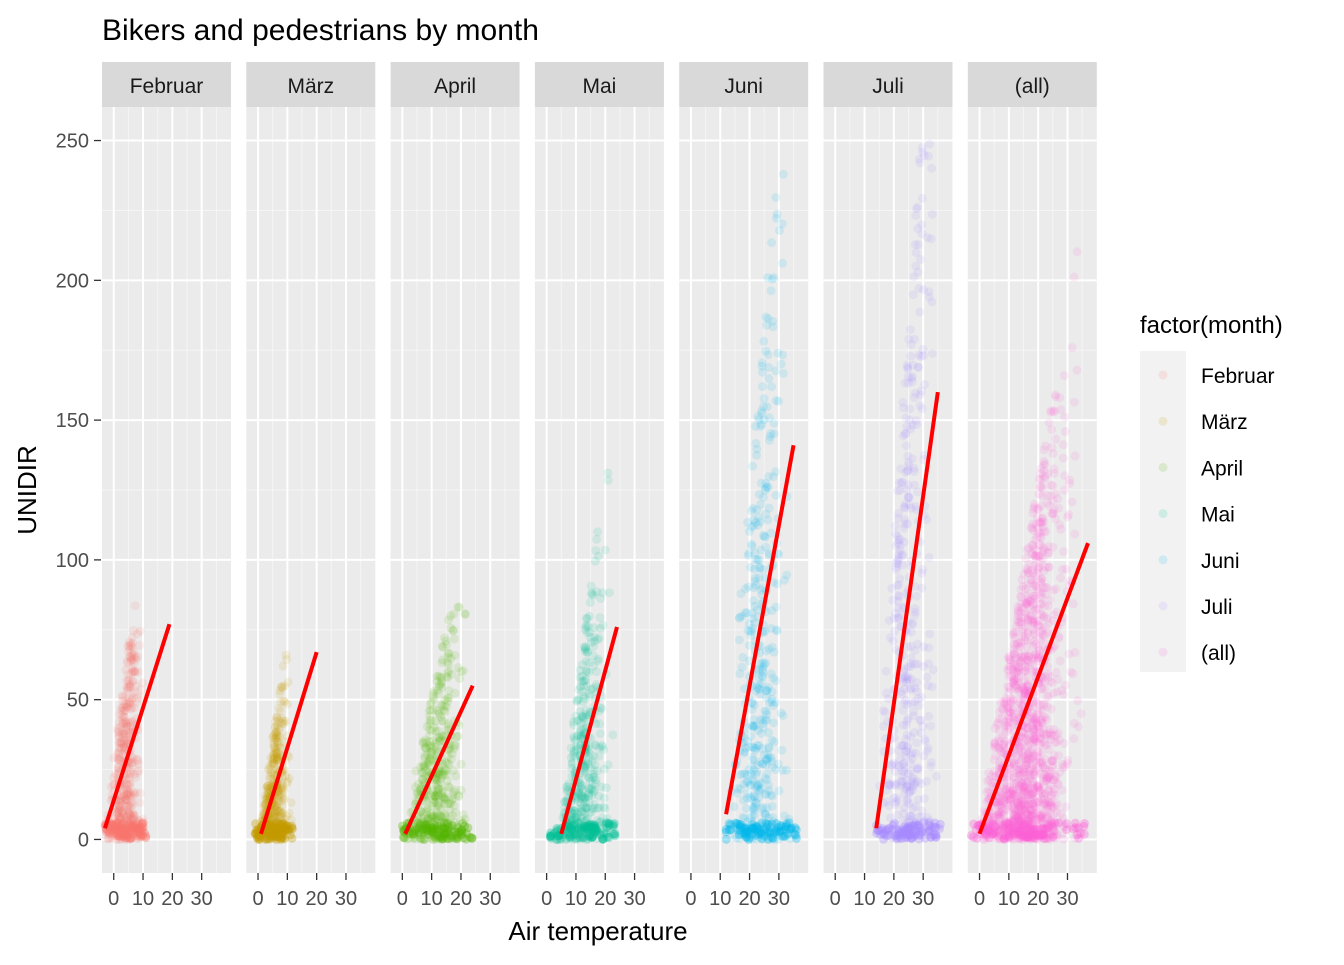 The height and width of the screenshot is (965, 1344). Describe the element at coordinates (1163, 514) in the screenshot. I see `legend-key-point` at that location.